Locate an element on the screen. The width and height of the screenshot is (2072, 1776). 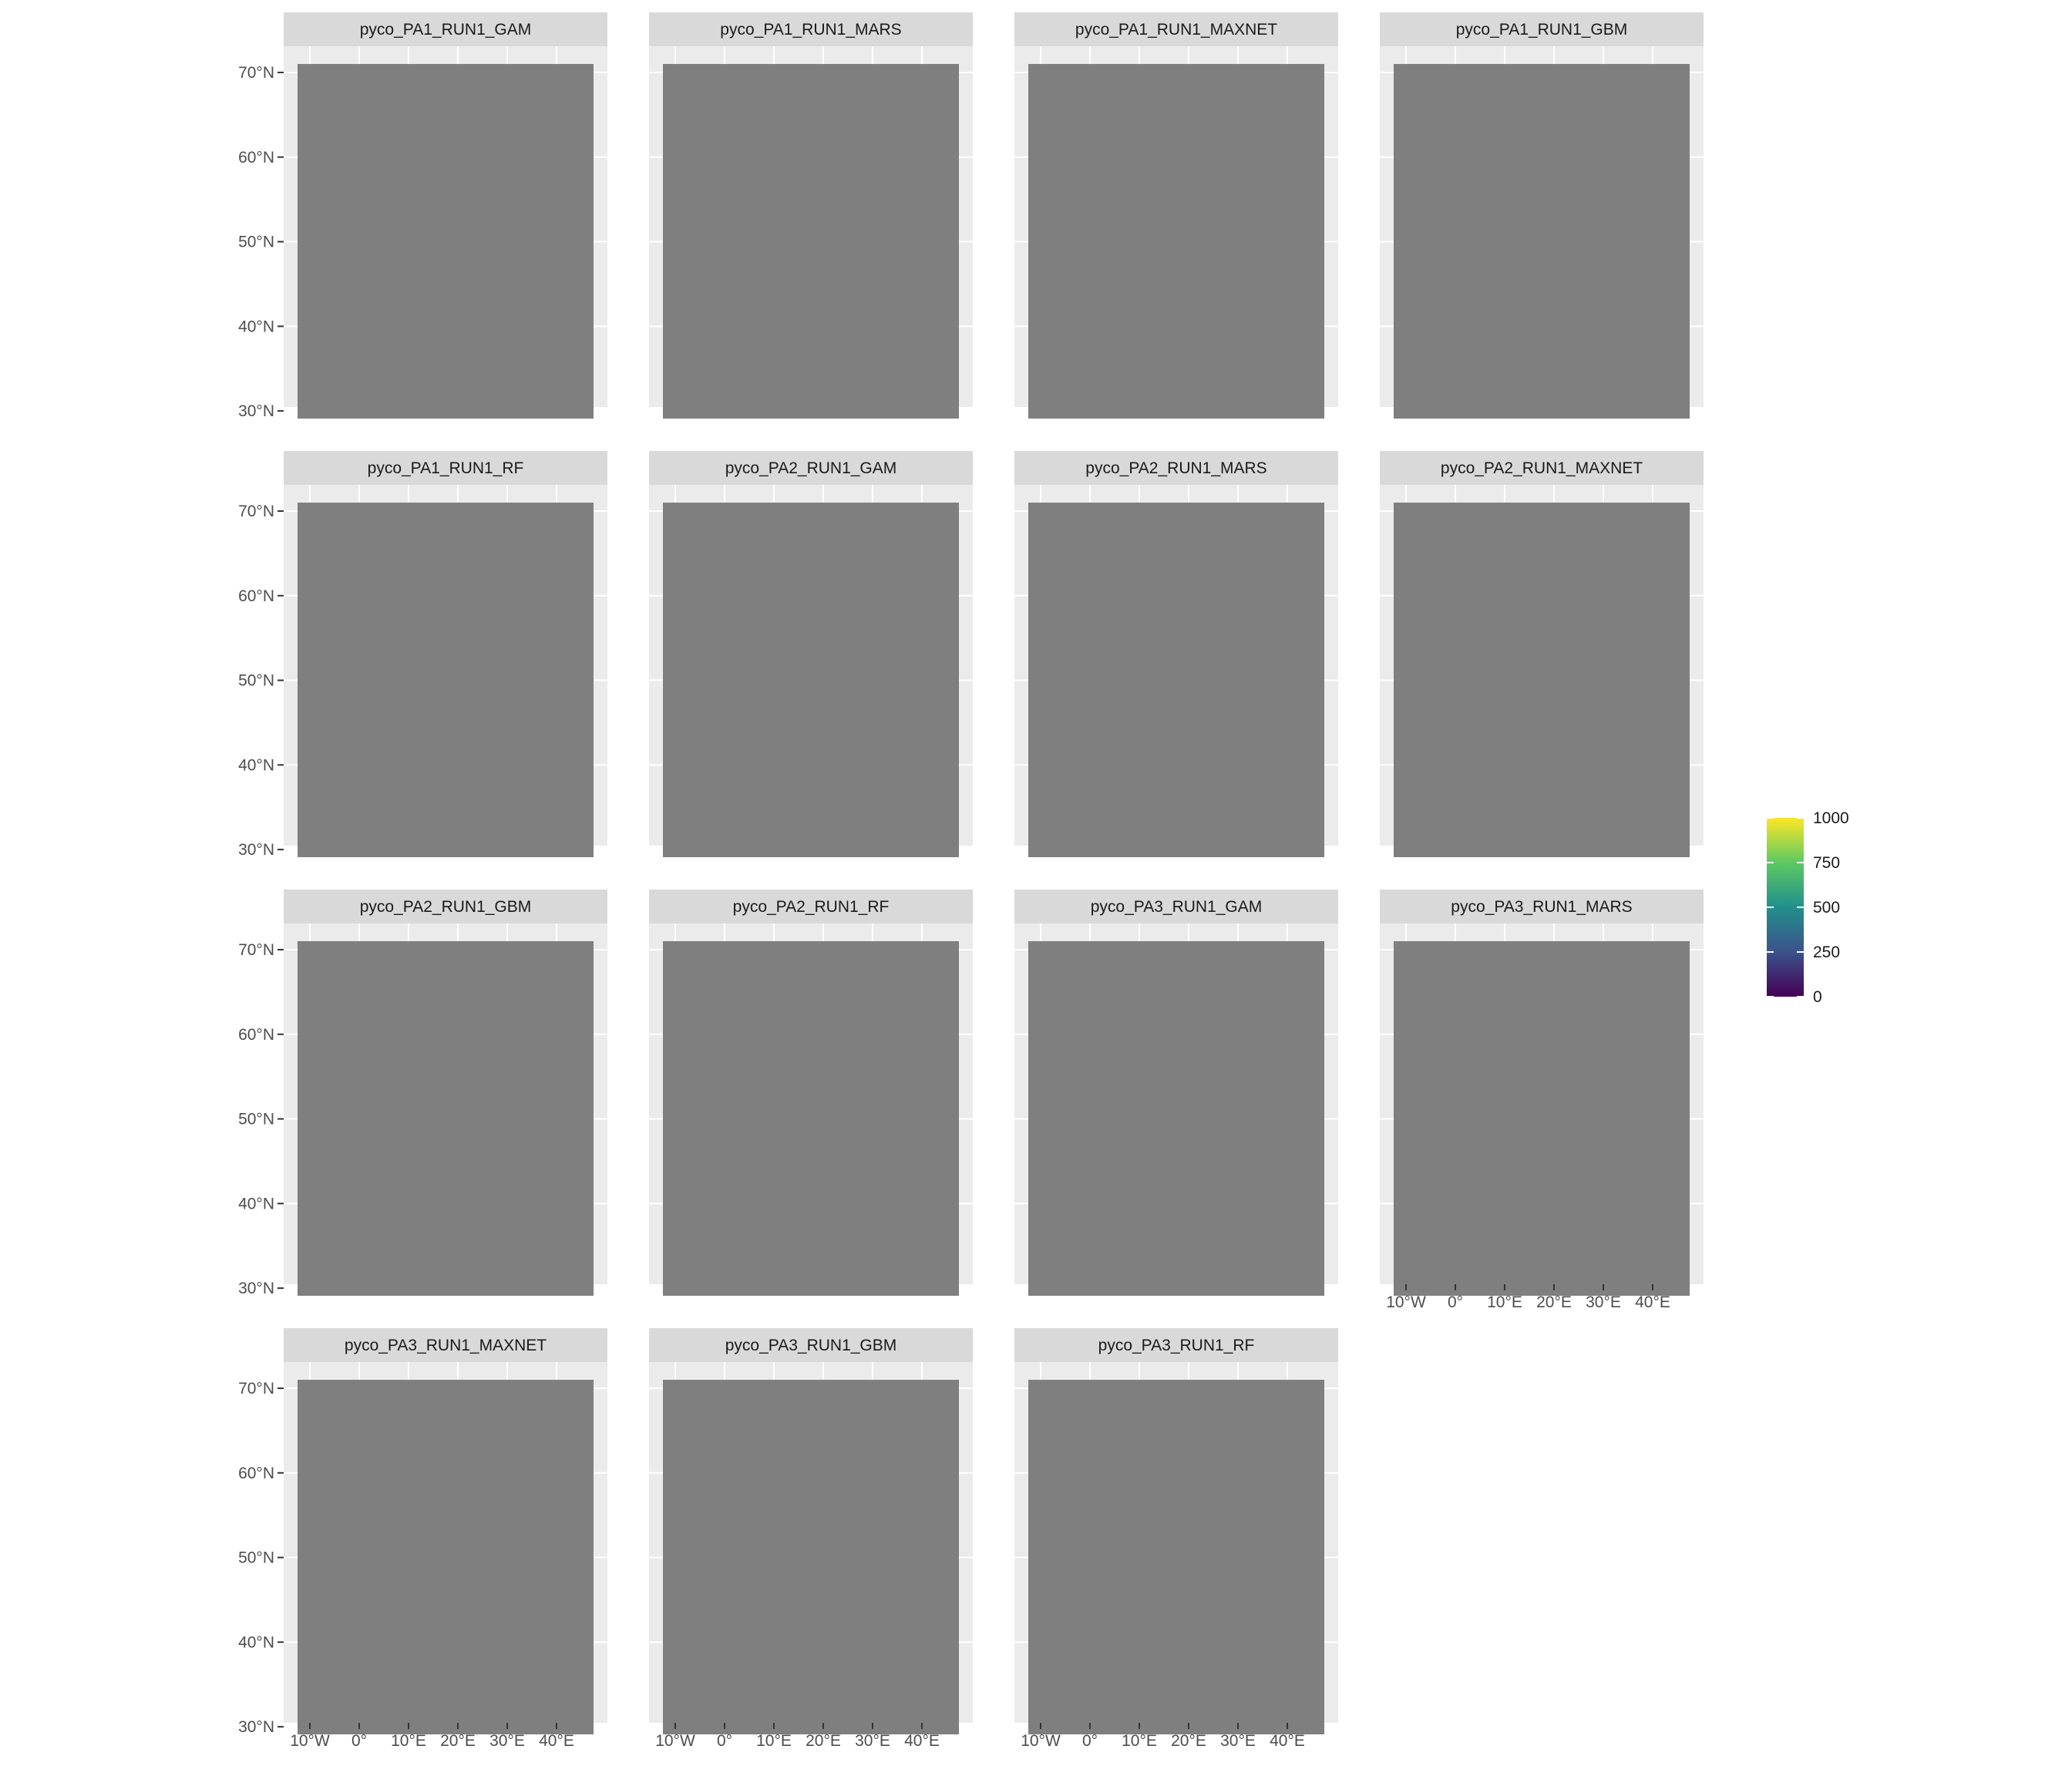
facet-title: pyco_PA3_RUN1_RF is located at coordinates (1177, 1345).